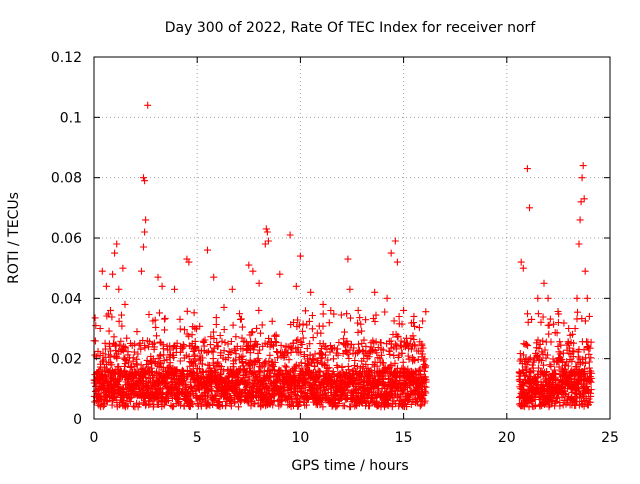 The width and height of the screenshot is (640, 484). Describe the element at coordinates (197, 438) in the screenshot. I see `x-tick-label: 5` at that location.